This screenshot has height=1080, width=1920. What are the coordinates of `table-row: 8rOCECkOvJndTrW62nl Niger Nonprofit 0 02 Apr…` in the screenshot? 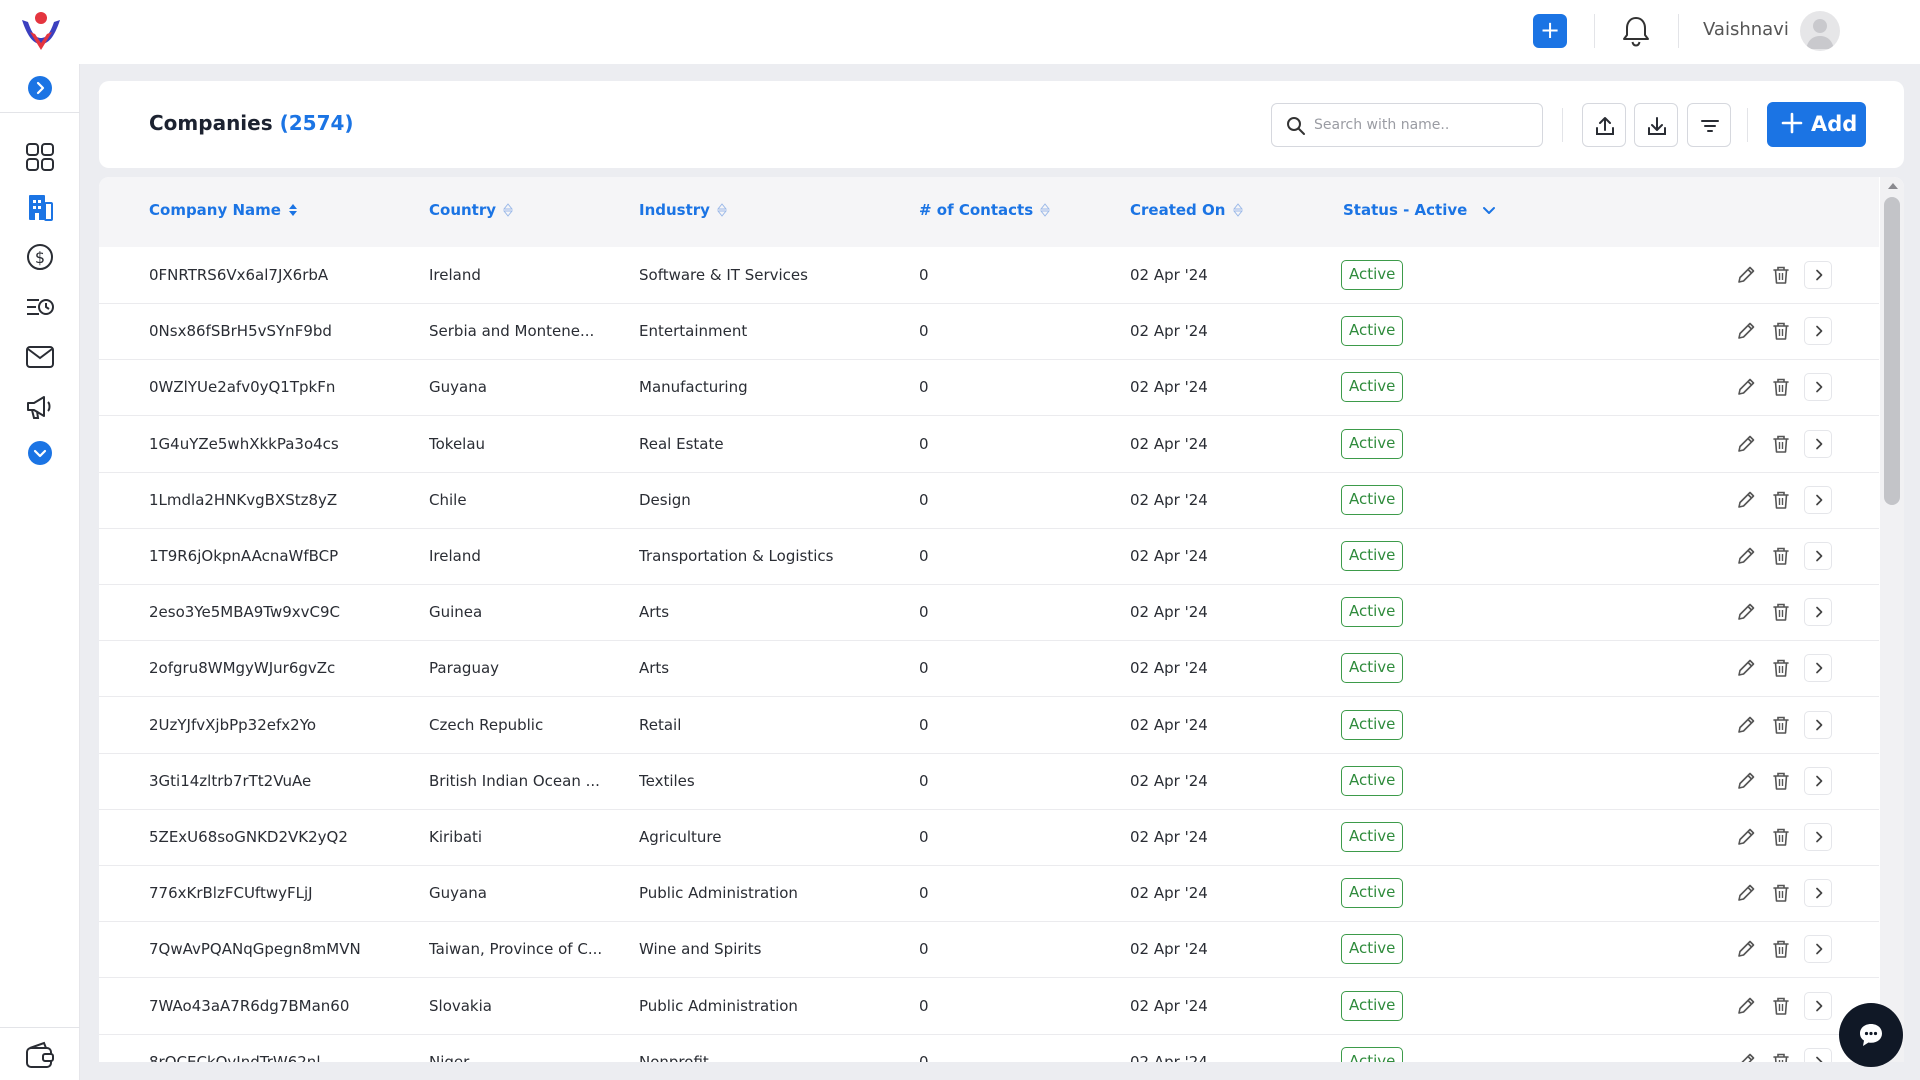 It's located at (989, 1048).